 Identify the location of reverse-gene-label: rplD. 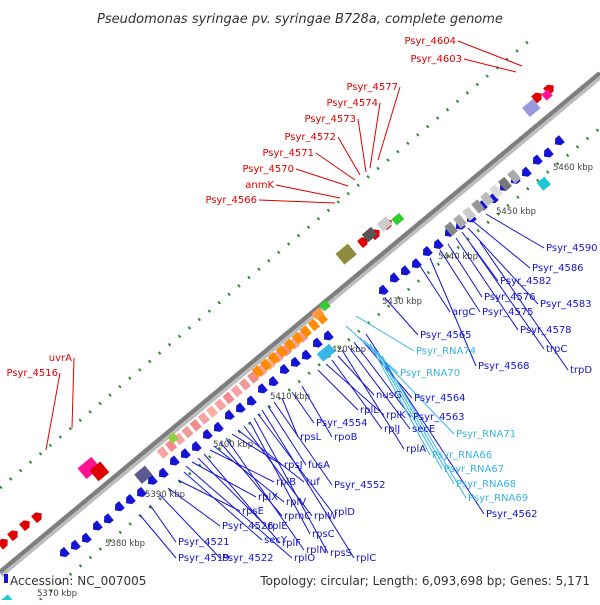
(344, 512).